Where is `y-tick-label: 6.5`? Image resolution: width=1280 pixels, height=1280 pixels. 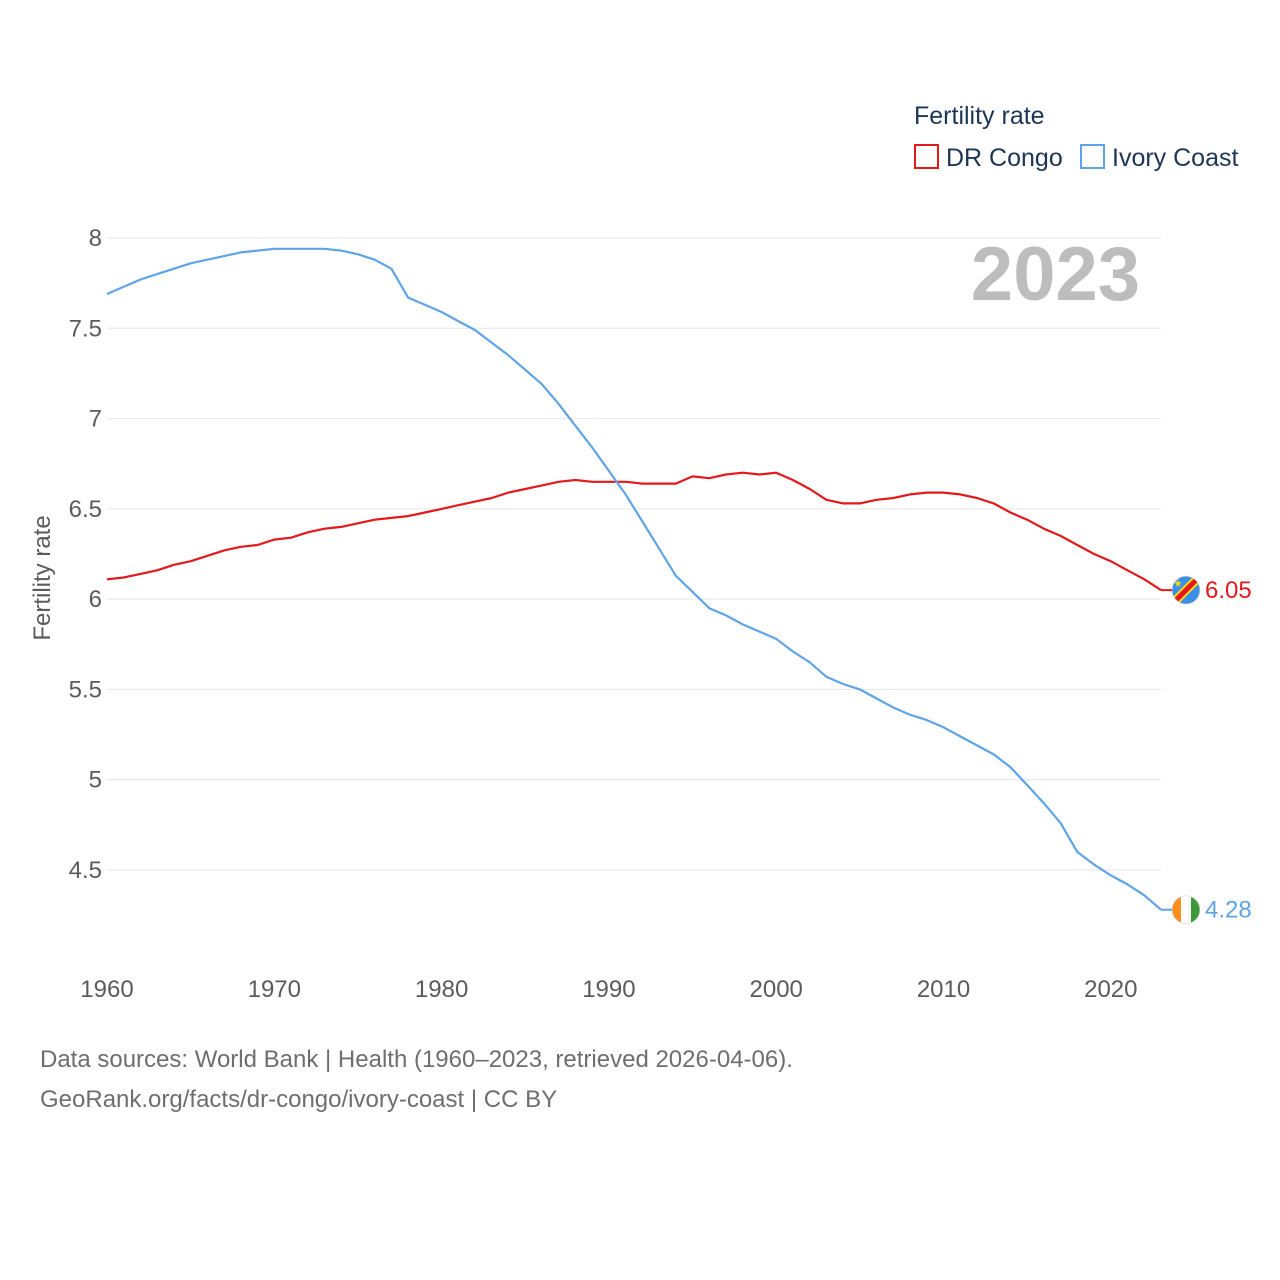 y-tick-label: 6.5 is located at coordinates (85, 509).